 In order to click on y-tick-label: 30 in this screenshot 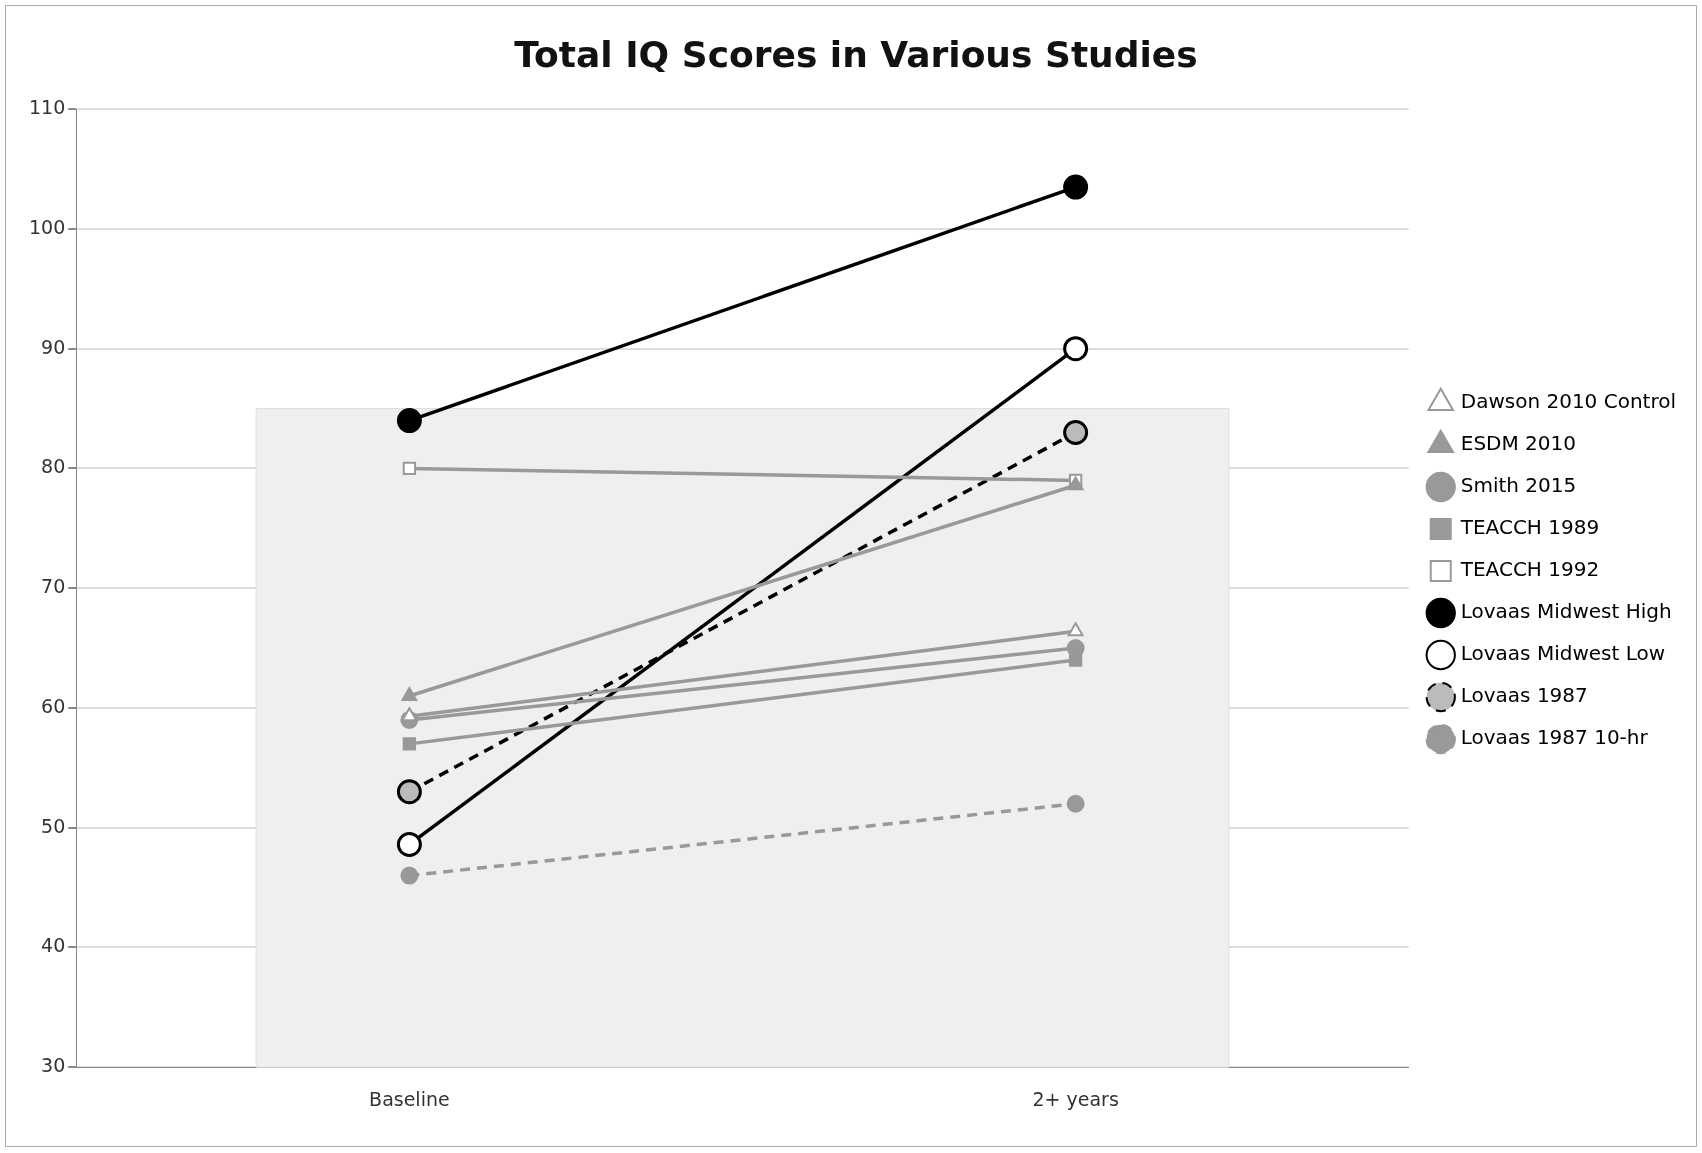, I will do `click(53, 1065)`.